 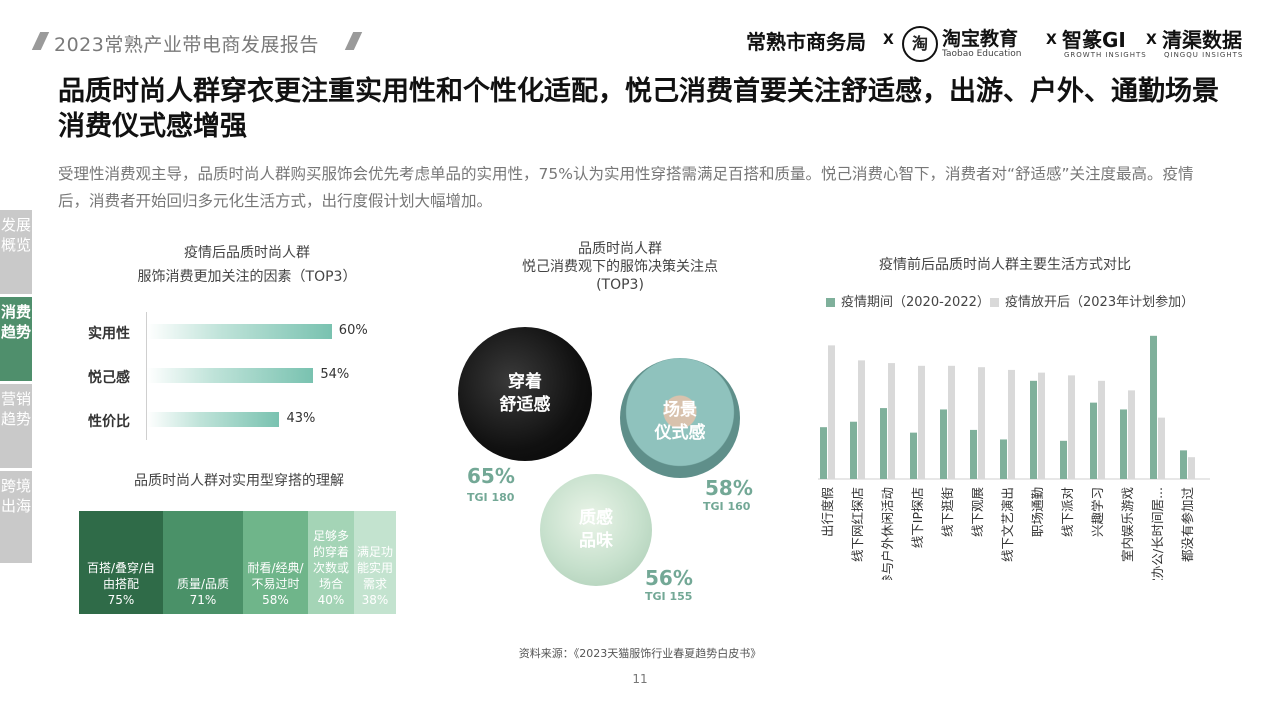 I want to click on matrix-cell-value: 71%, so click(x=203, y=600).